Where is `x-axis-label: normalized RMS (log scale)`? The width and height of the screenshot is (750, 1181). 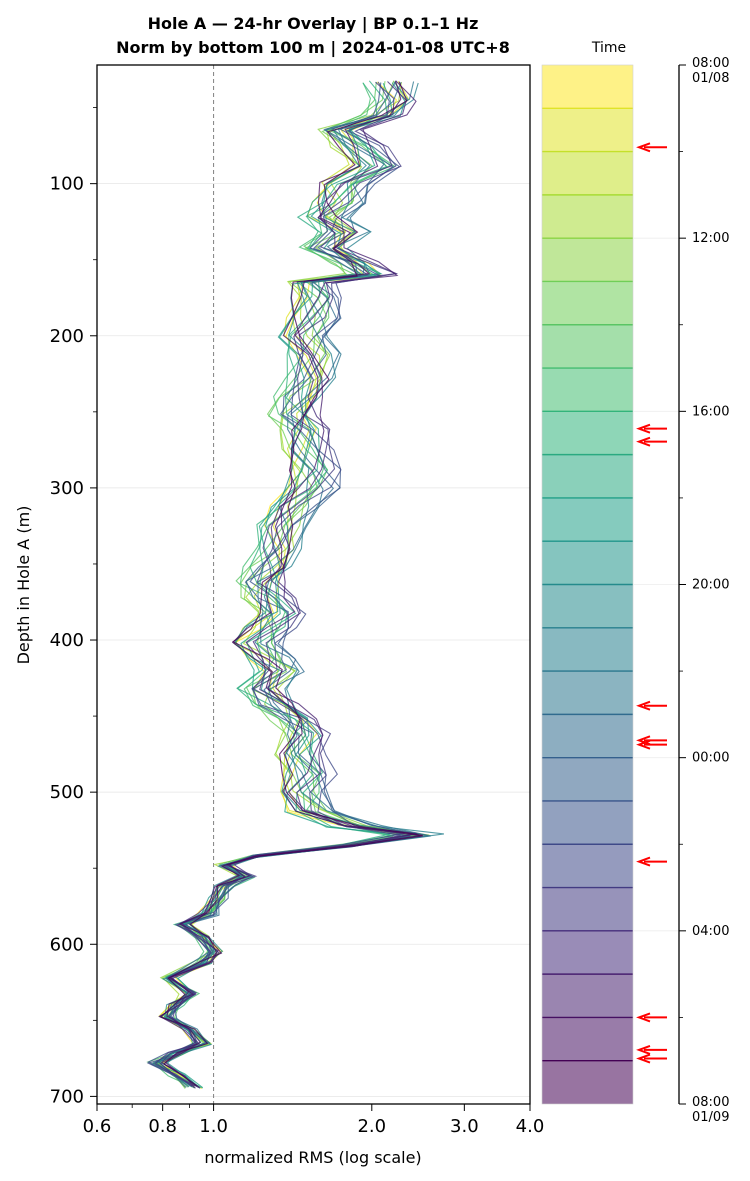 x-axis-label: normalized RMS (log scale) is located at coordinates (312, 1157).